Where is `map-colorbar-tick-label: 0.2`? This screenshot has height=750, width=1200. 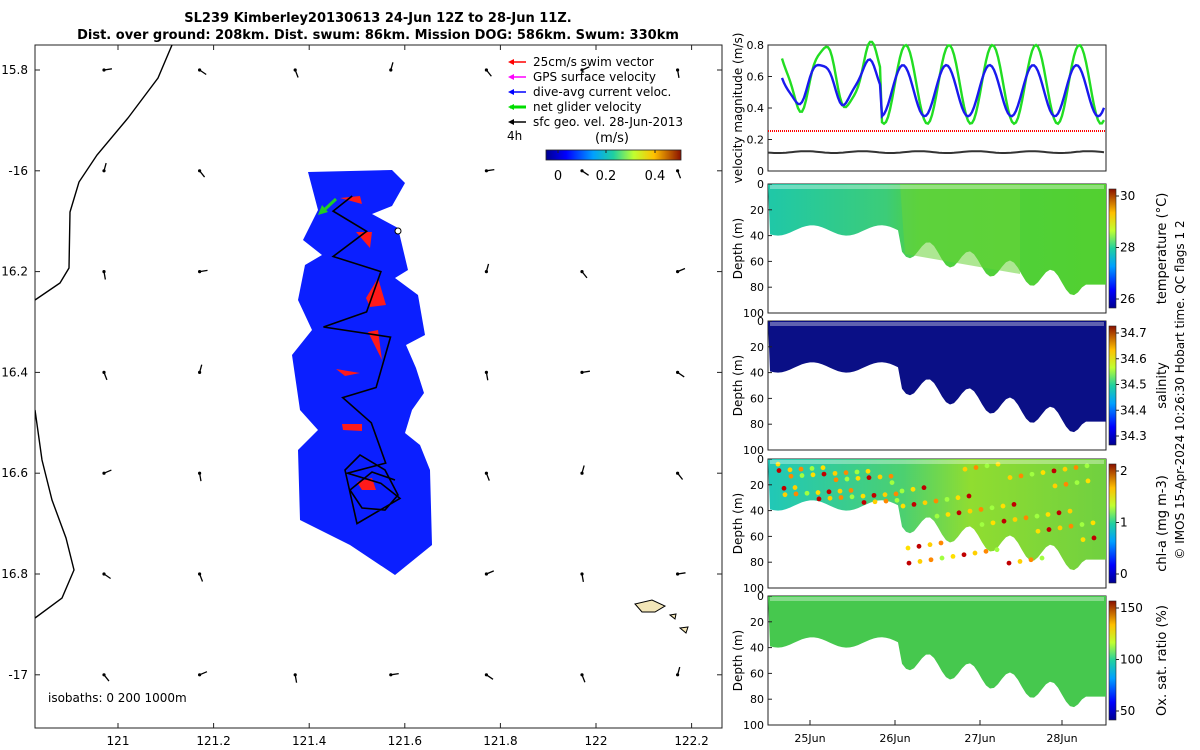
map-colorbar-tick-label: 0.2 is located at coordinates (606, 176).